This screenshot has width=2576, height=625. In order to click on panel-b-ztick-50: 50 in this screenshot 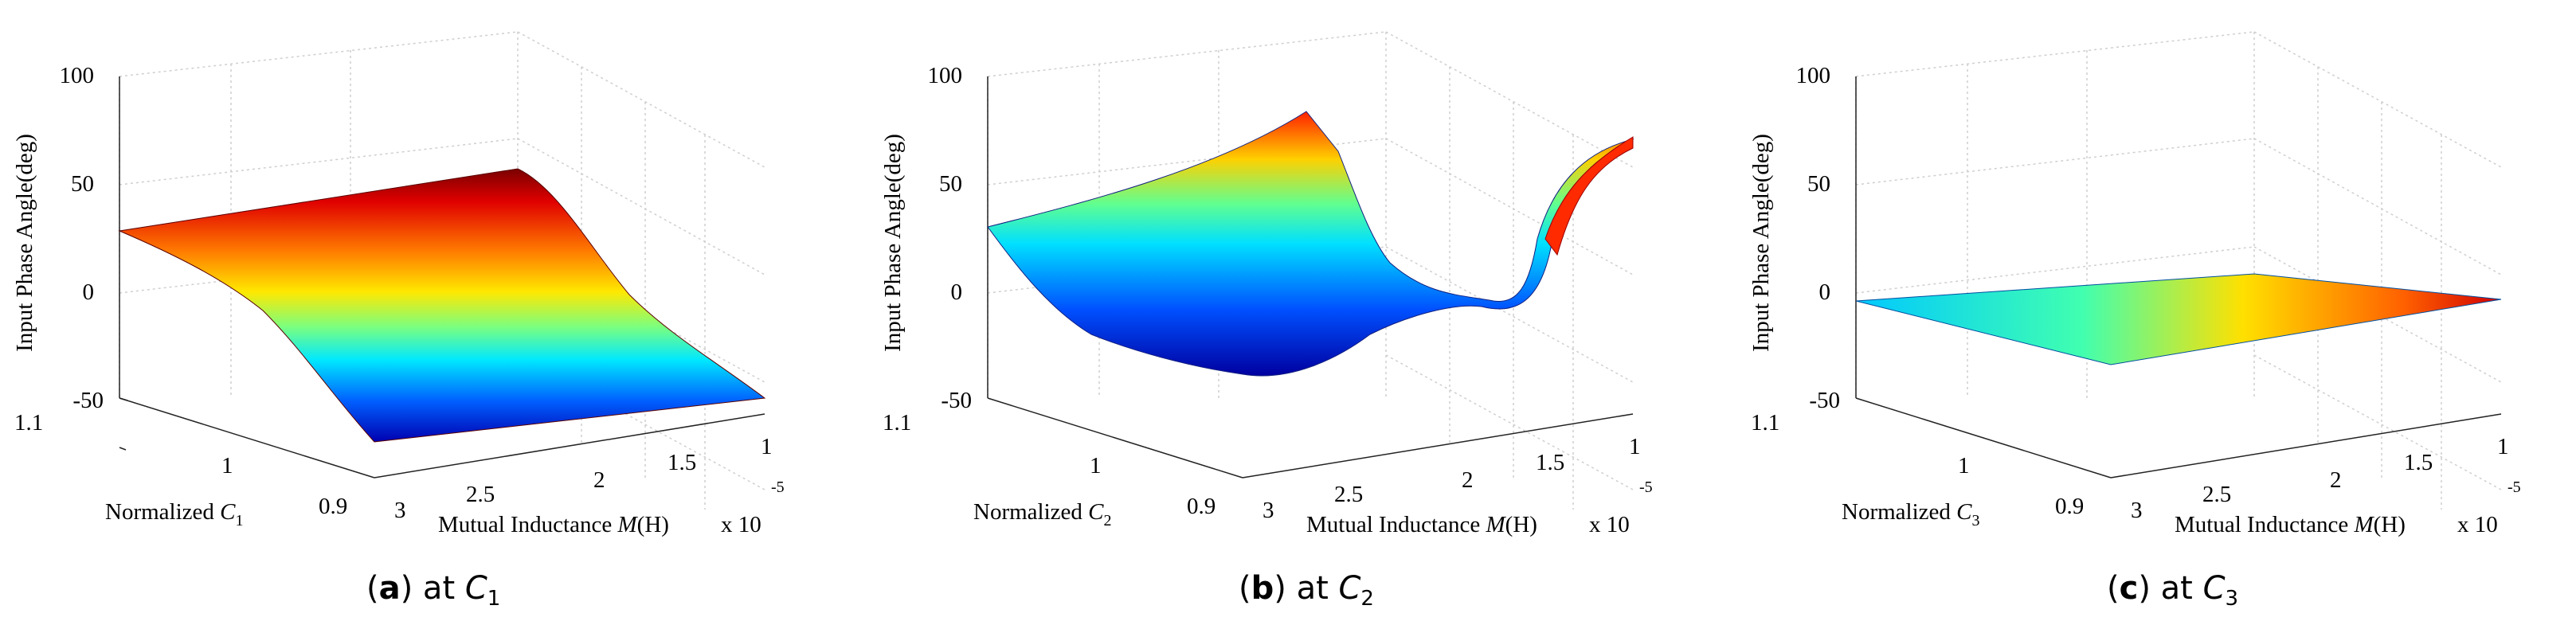, I will do `click(950, 184)`.